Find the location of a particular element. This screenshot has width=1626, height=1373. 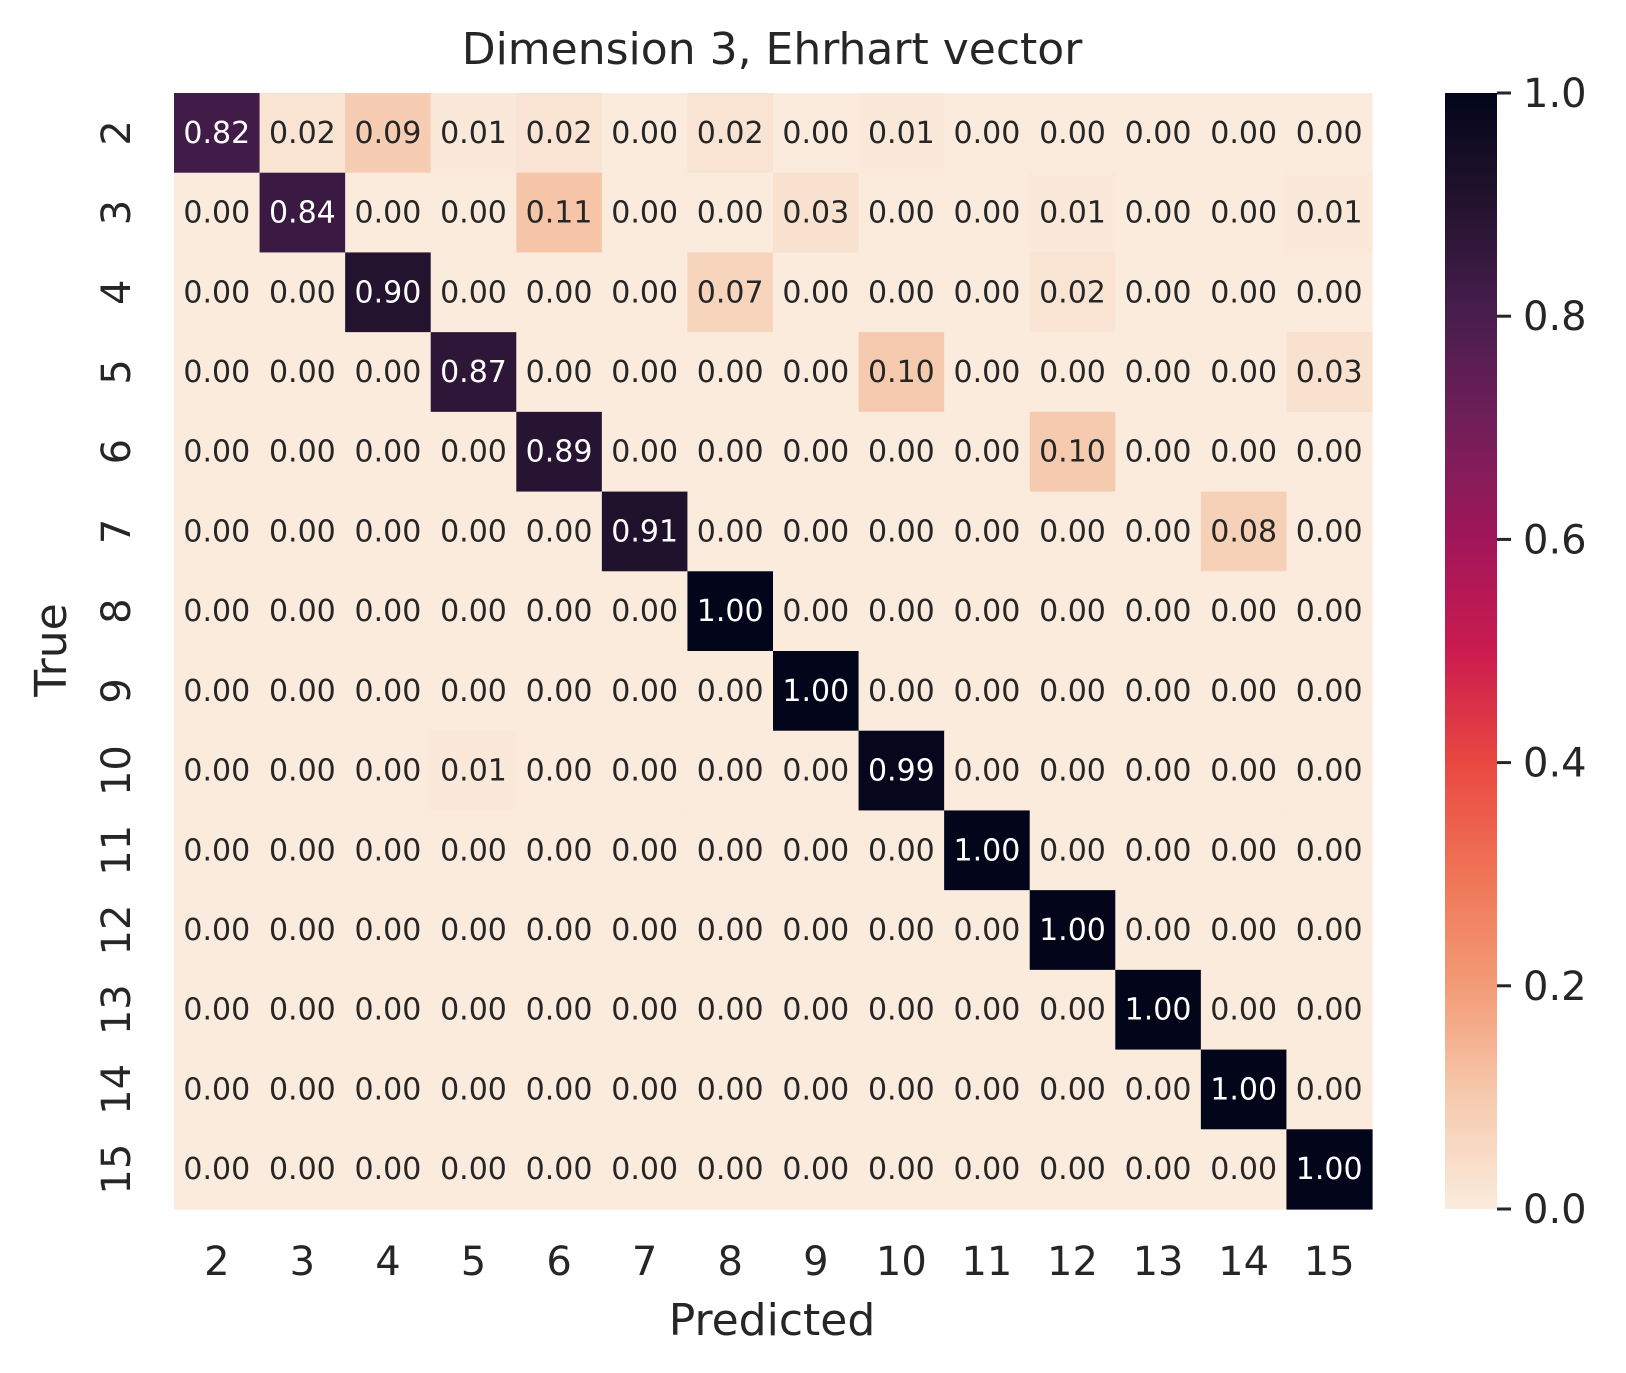

colorbar-tick-label: 0.4 is located at coordinates (1555, 764).